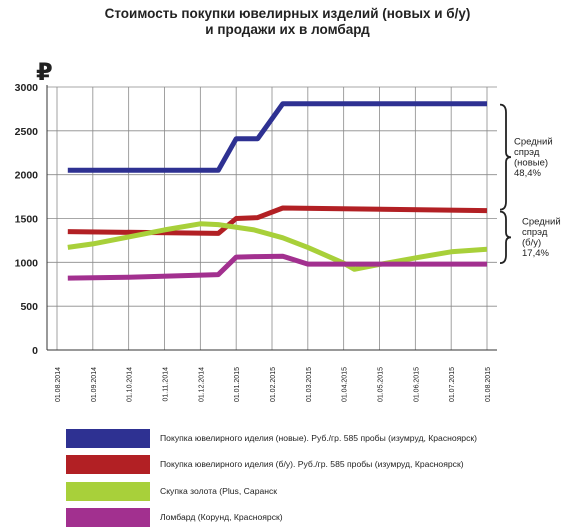 Image resolution: width=575 pixels, height=530 pixels. I want to click on x-tick-label: 01.02.2015, so click(273, 384).